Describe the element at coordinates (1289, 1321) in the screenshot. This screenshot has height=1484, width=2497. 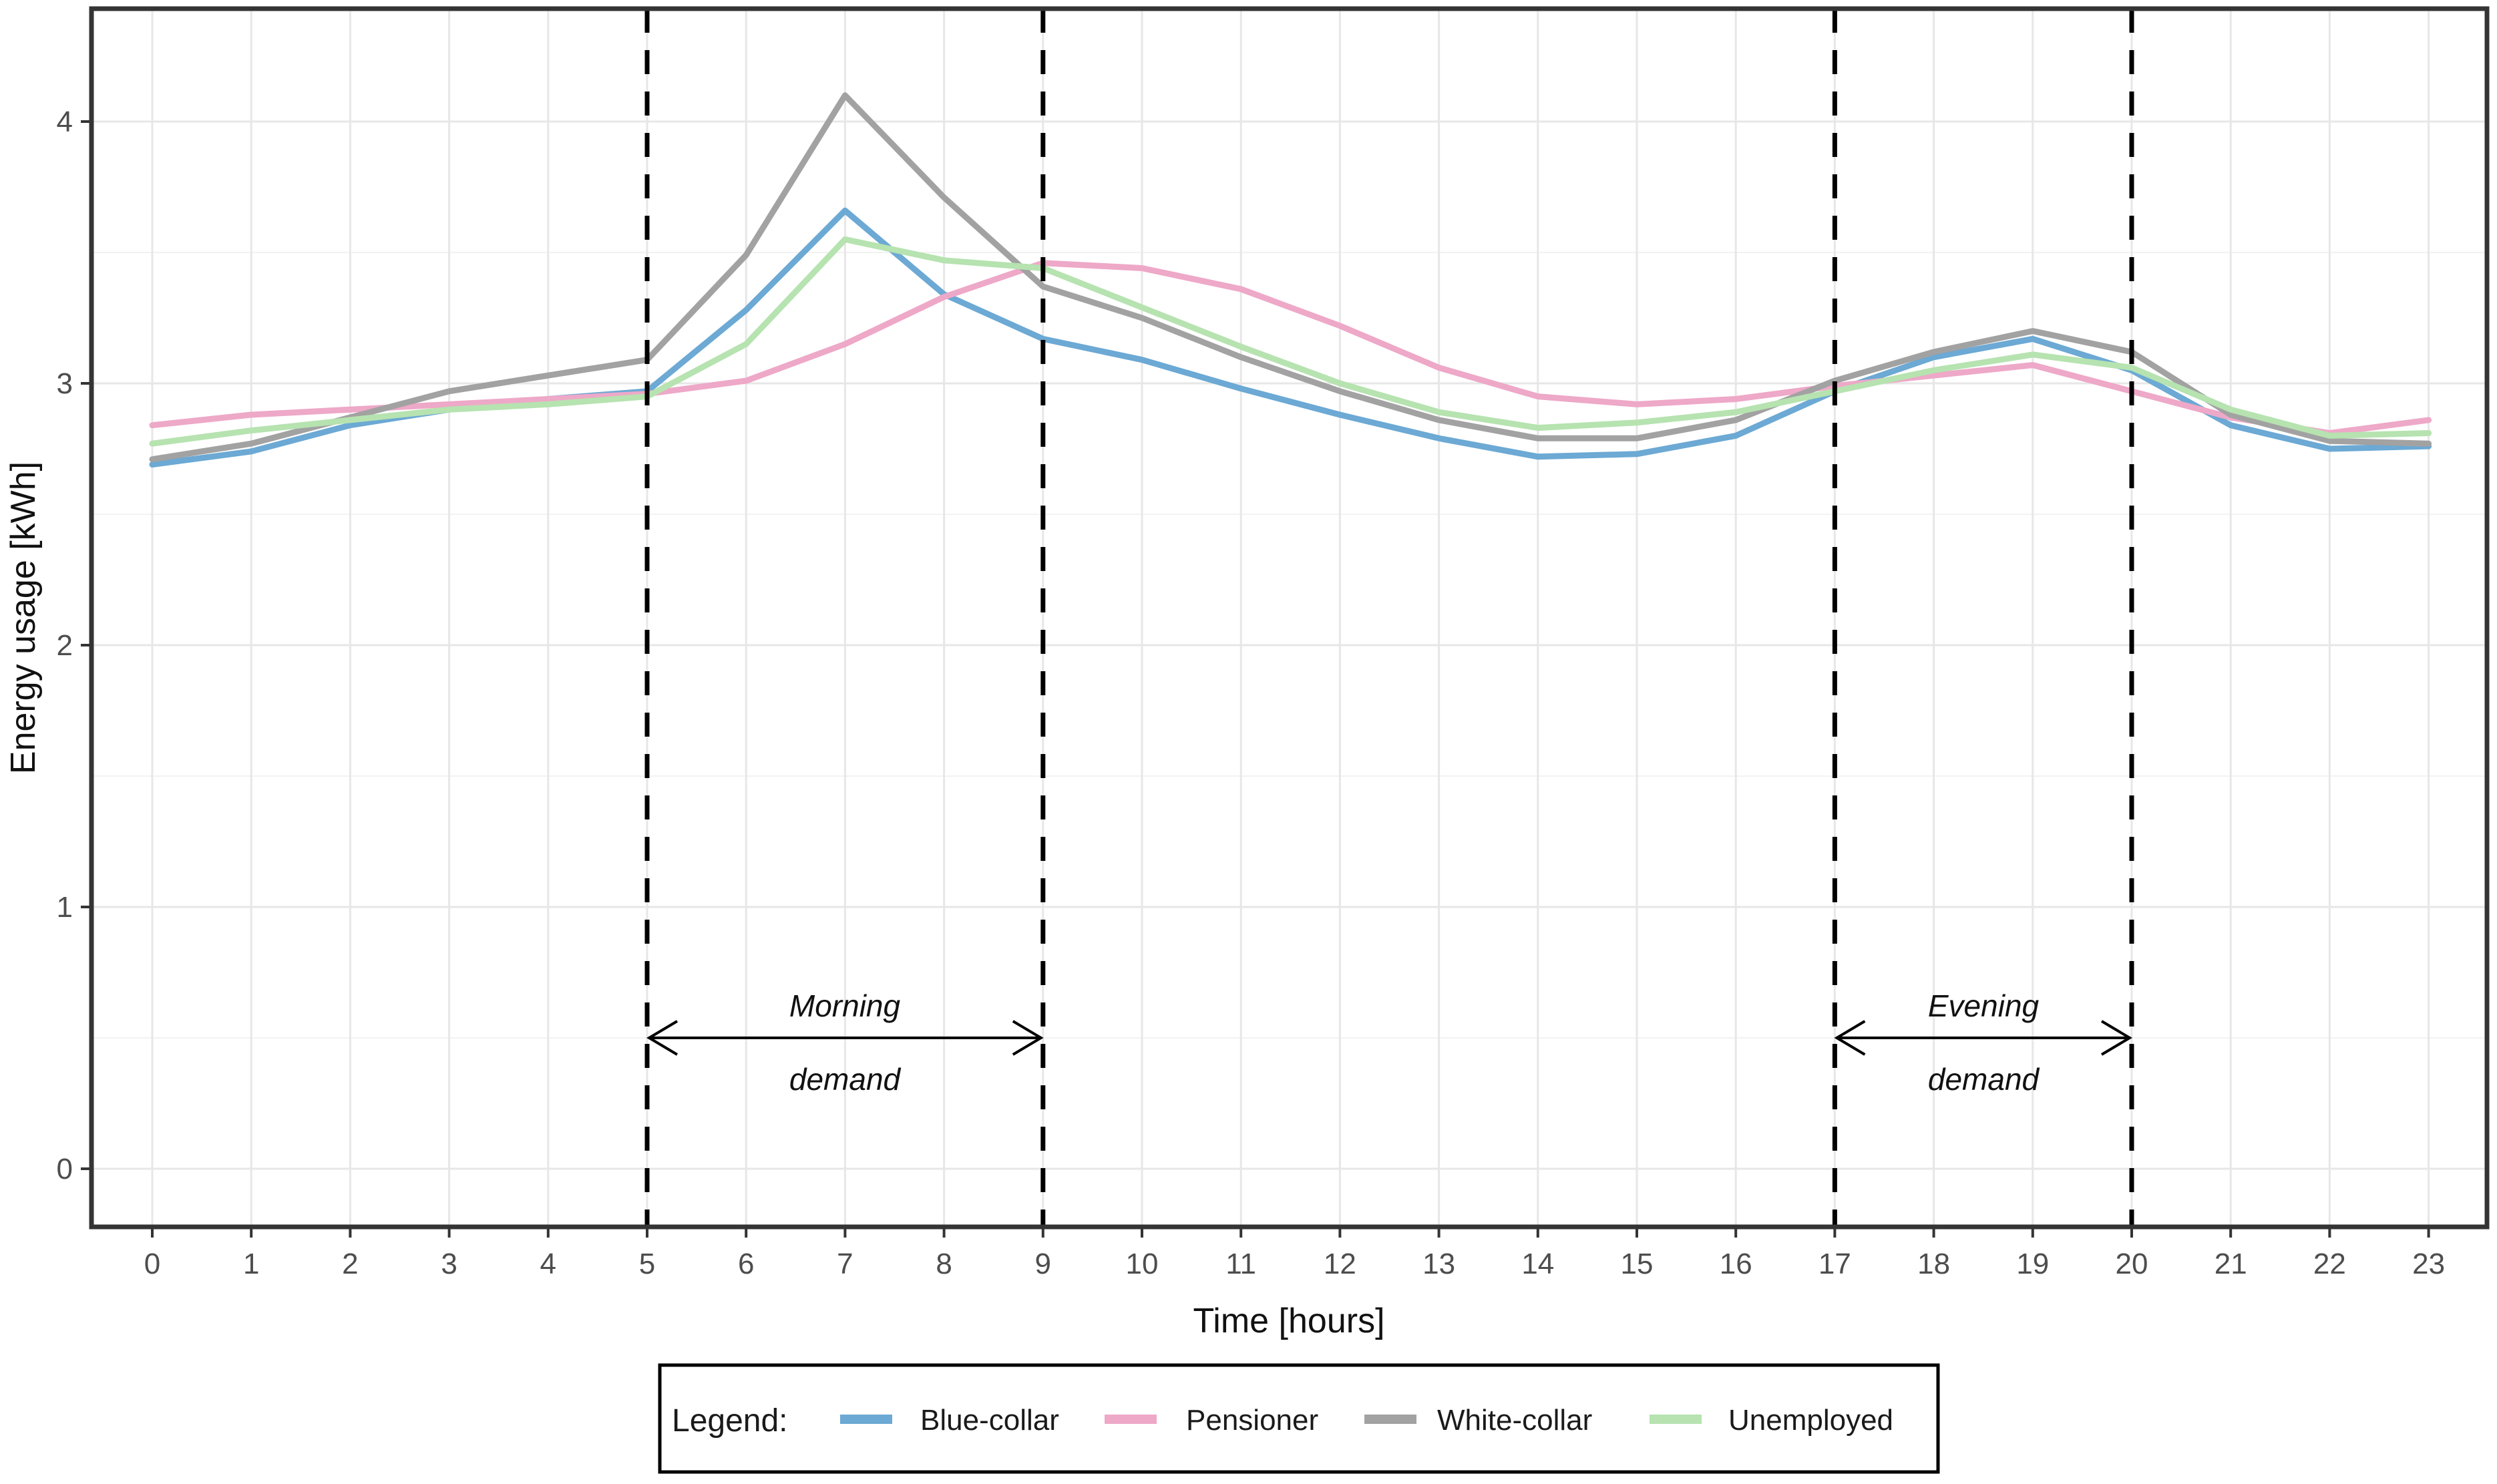
I see `x-axis-title: Time [hours]` at that location.